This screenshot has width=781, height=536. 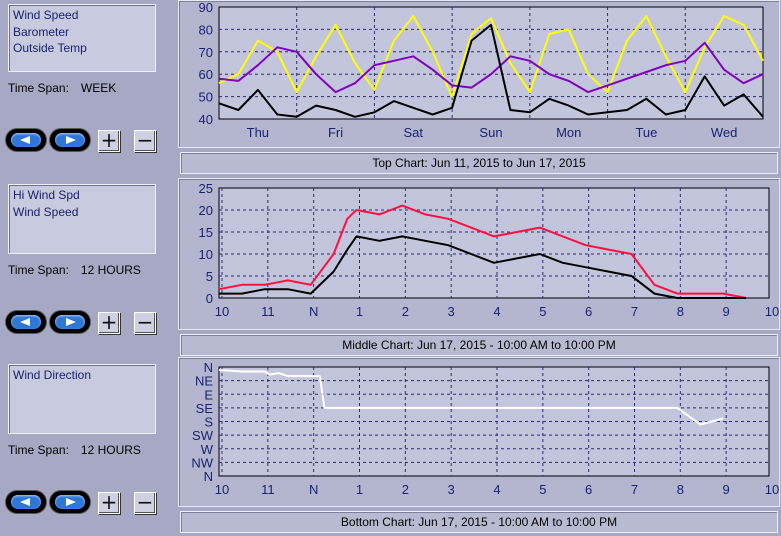 I want to click on y-tick-label: 70, so click(x=206, y=52).